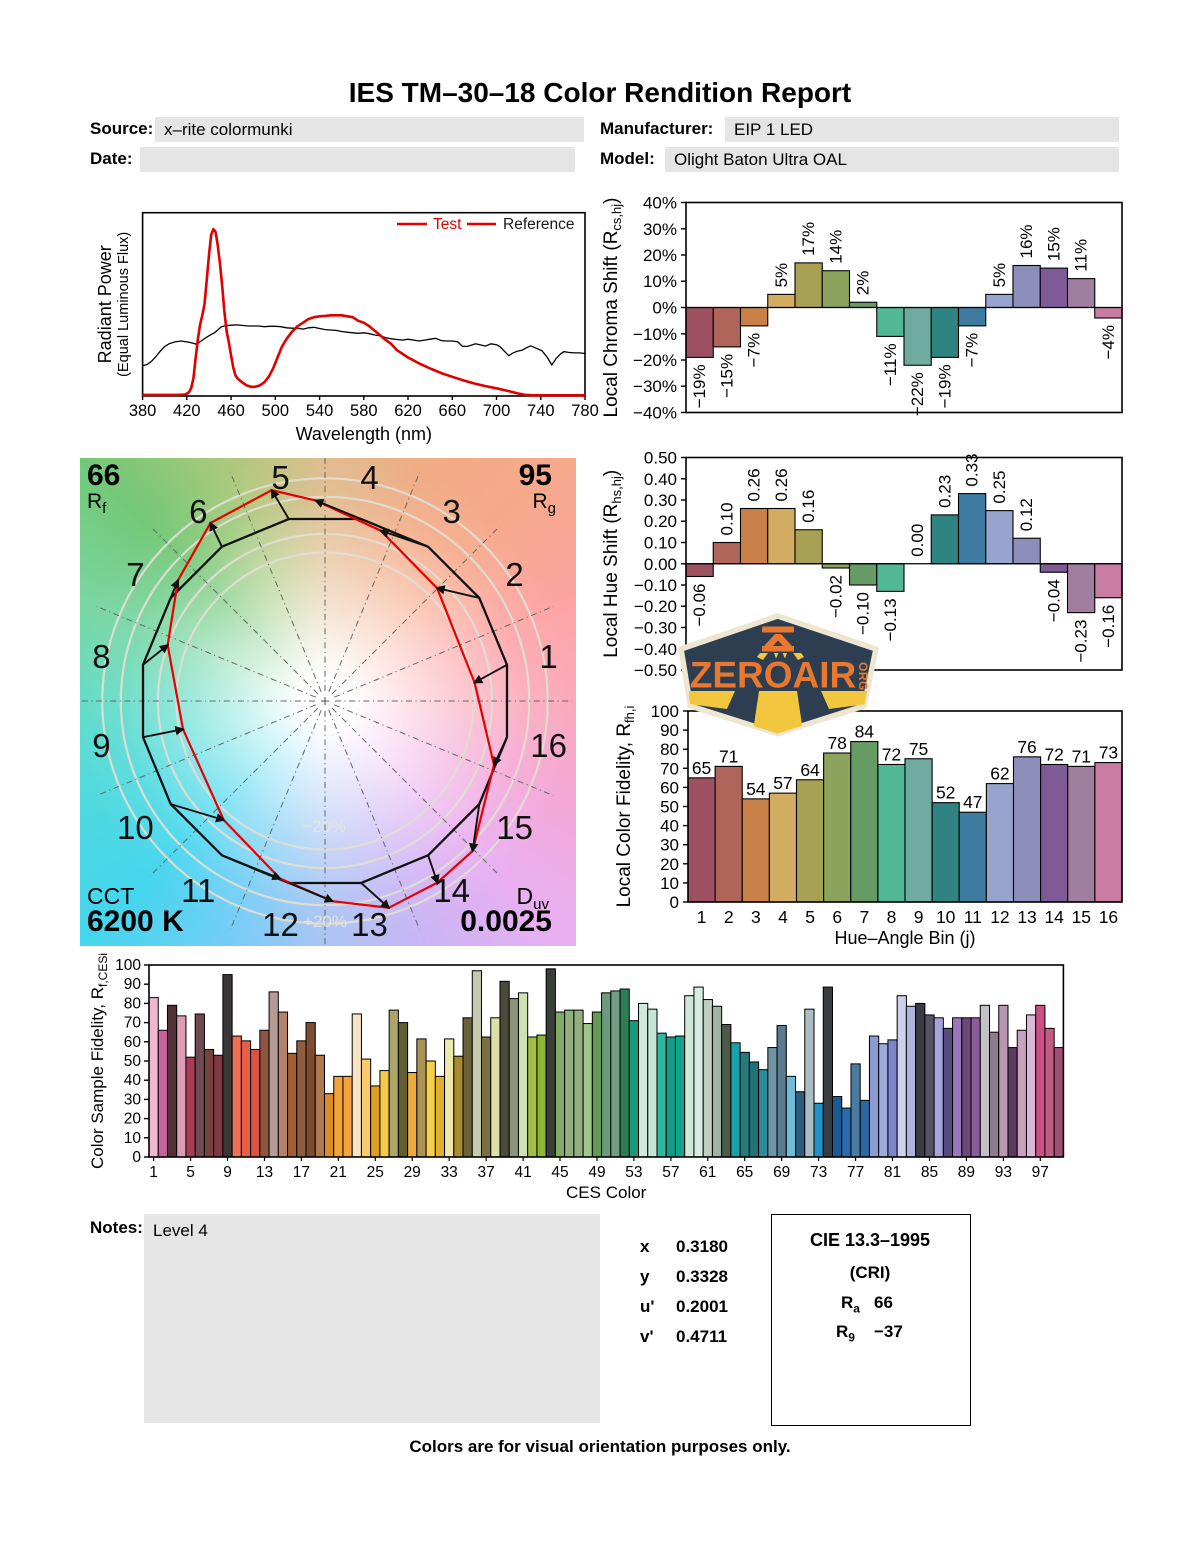 This screenshot has width=1200, height=1550. Describe the element at coordinates (835, 247) in the screenshot. I see `svg-text: 14%` at that location.